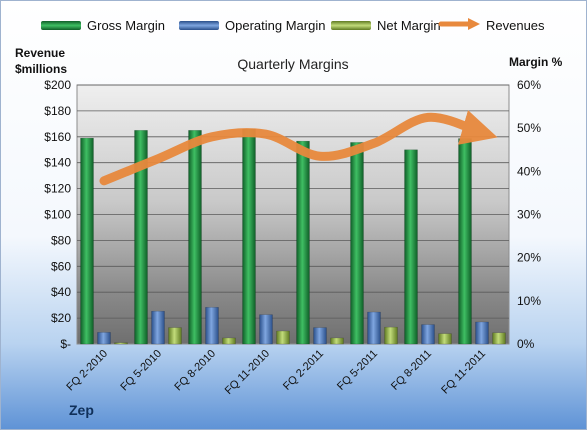 This screenshot has width=587, height=430. Describe the element at coordinates (275, 25) in the screenshot. I see `legend-label: Operating Margin` at that location.